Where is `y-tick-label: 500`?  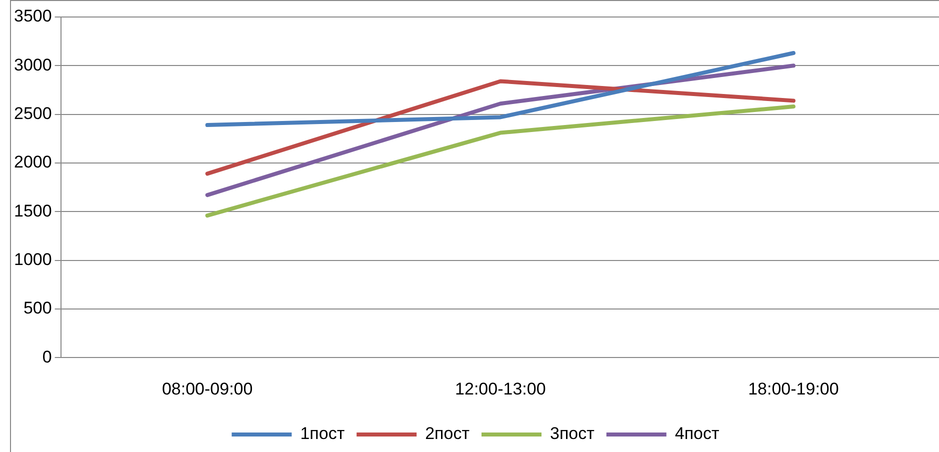
y-tick-label: 500 is located at coordinates (37, 308).